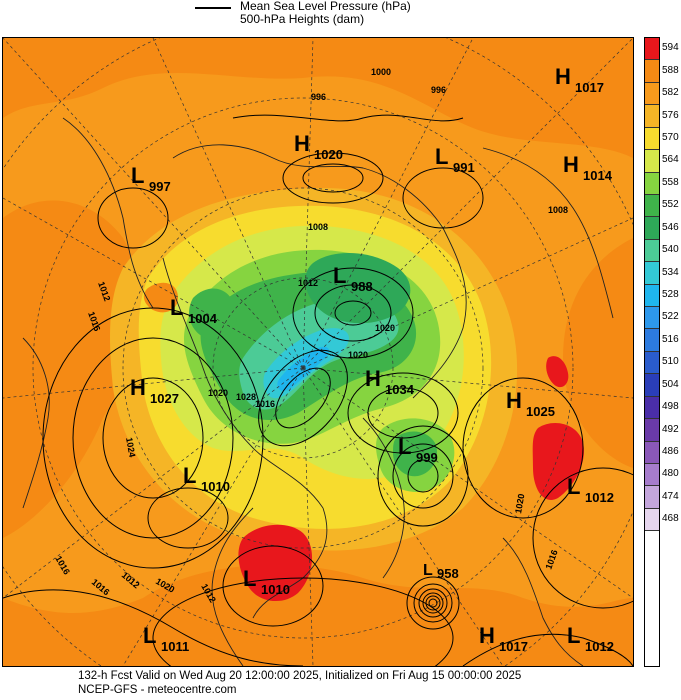 Image resolution: width=681 pixels, height=700 pixels. I want to click on heights-legend-label: 500-hPa Heights (dam), so click(302, 19).